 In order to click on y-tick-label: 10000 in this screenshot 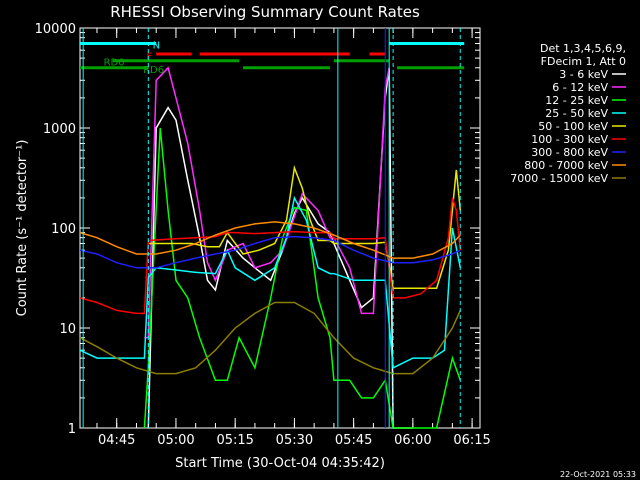, I will do `click(55, 29)`.